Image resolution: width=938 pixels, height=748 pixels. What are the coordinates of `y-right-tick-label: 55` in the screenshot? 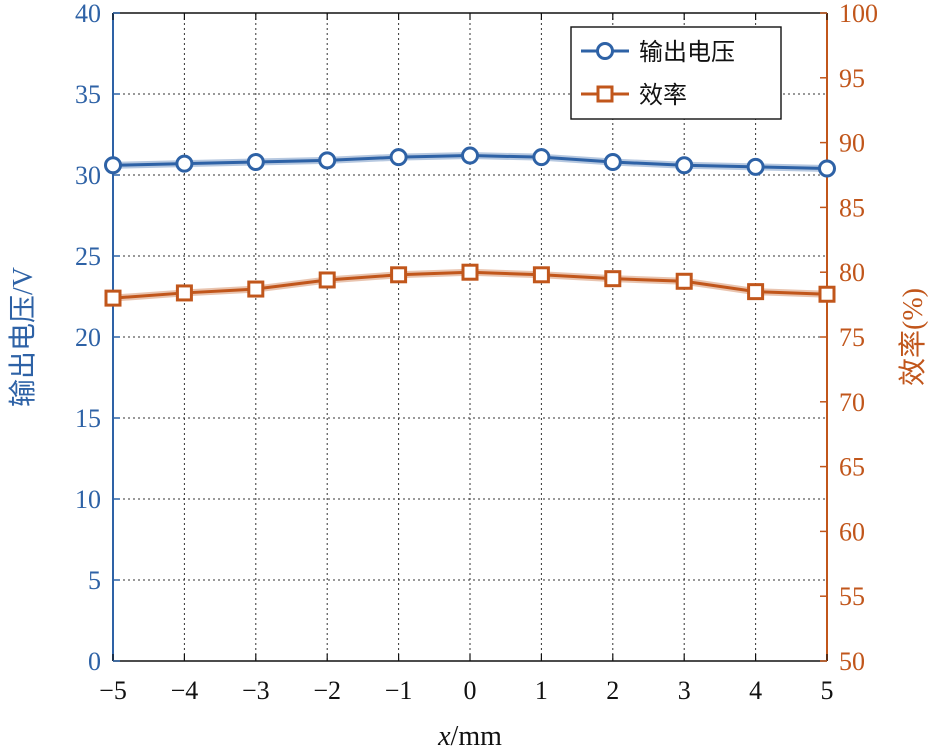 It's located at (852, 596).